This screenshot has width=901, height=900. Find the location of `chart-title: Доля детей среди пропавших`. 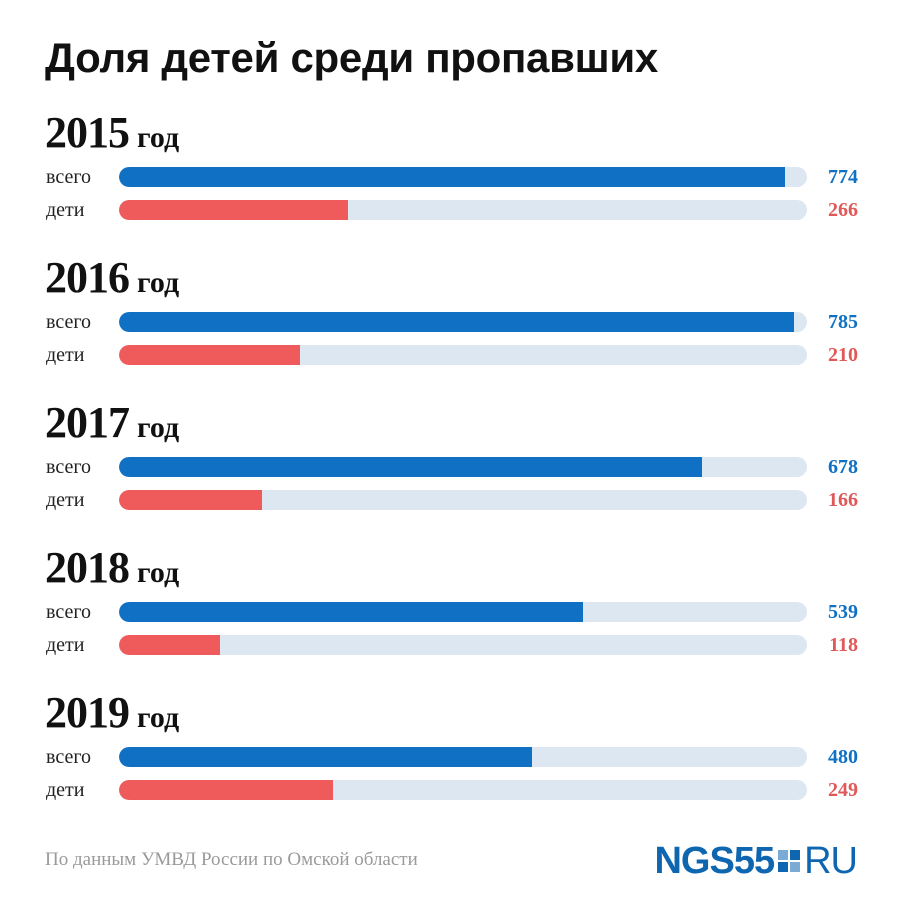

chart-title: Доля детей среди пропавших is located at coordinates (351, 57).